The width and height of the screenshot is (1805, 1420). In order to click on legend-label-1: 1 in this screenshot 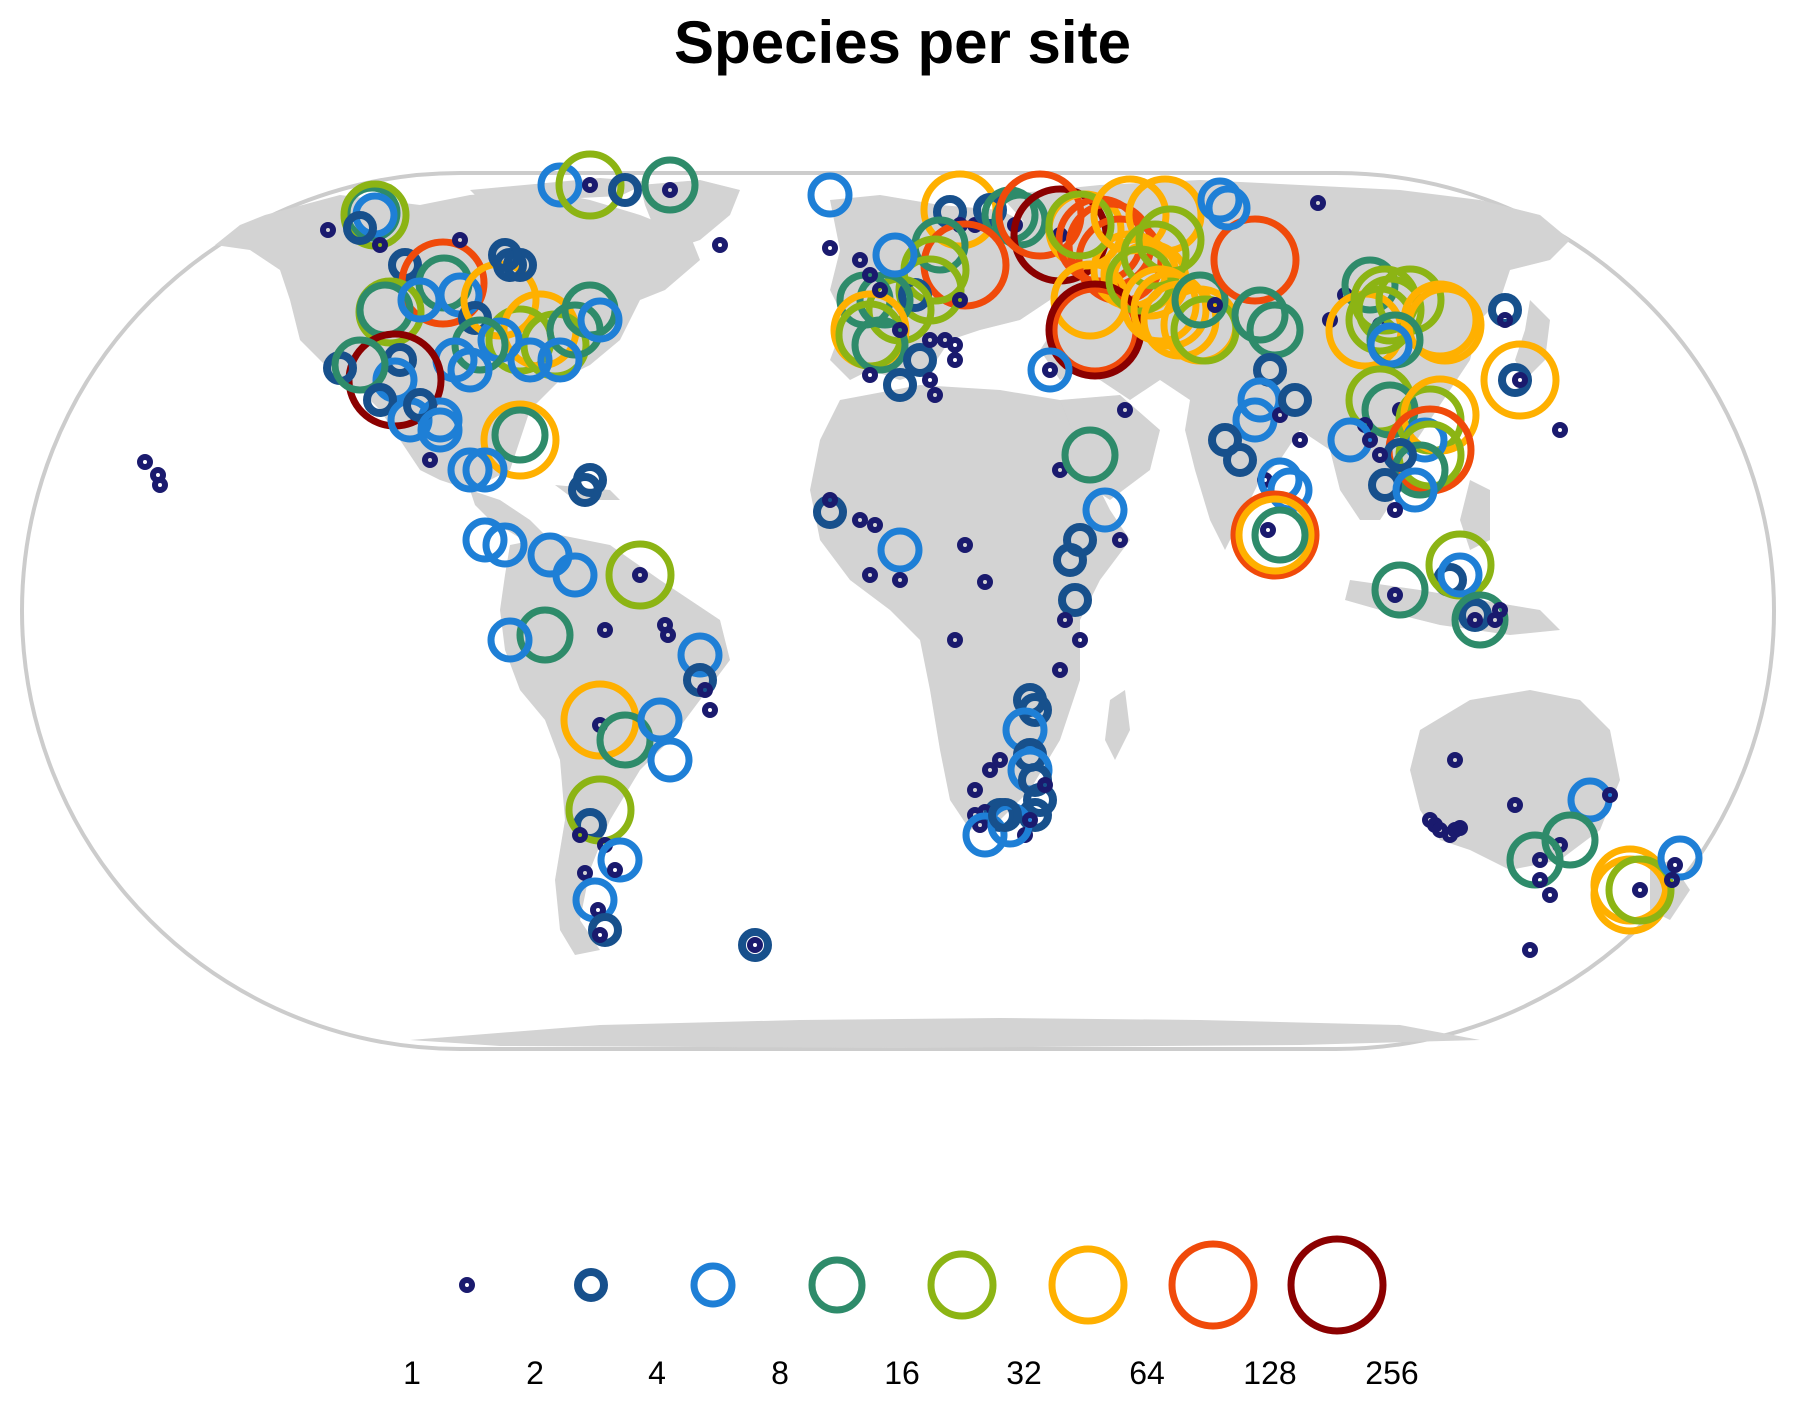, I will do `click(412, 1373)`.